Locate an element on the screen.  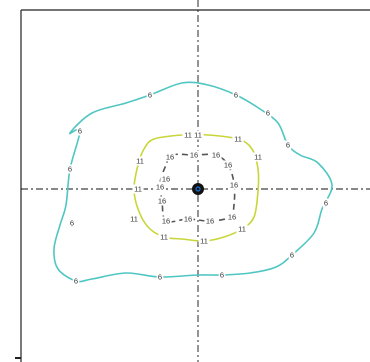
center-ring is located at coordinates (198, 189).